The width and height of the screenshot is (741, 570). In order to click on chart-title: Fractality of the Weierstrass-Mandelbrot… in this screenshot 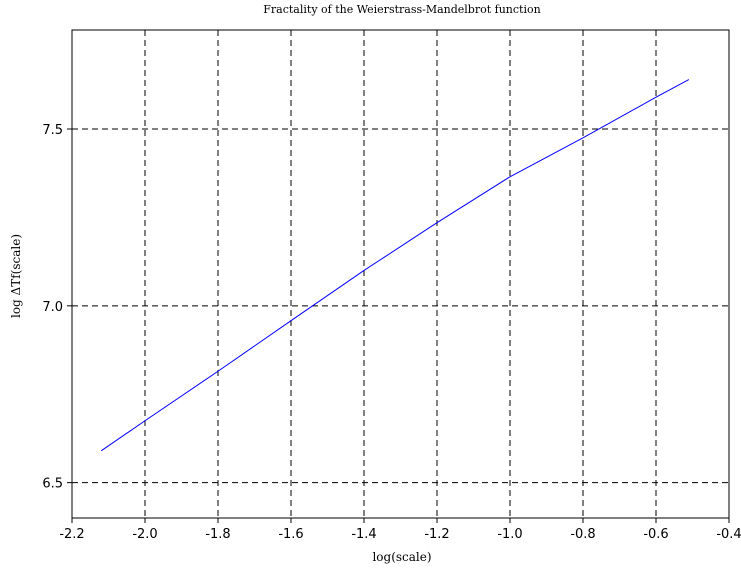, I will do `click(401, 9)`.